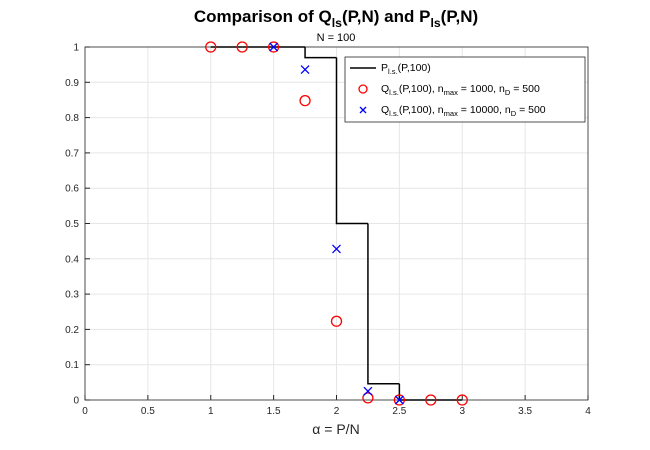  Describe the element at coordinates (399, 411) in the screenshot. I see `x-tick-label: 2.5` at that location.